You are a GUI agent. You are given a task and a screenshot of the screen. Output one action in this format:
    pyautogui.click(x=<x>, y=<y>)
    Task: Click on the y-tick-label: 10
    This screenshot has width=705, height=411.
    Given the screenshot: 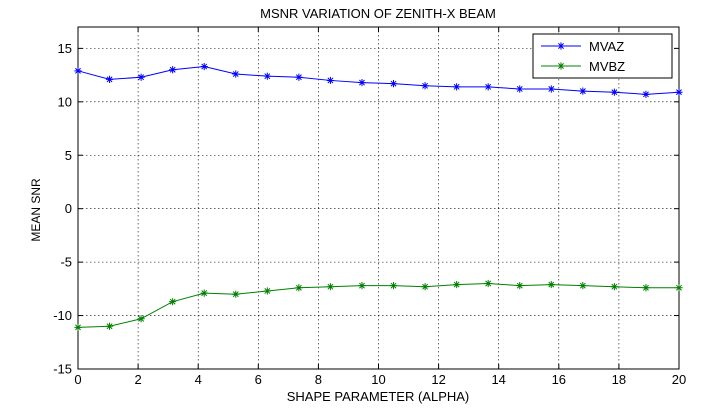 What is the action you would take?
    pyautogui.click(x=65, y=101)
    